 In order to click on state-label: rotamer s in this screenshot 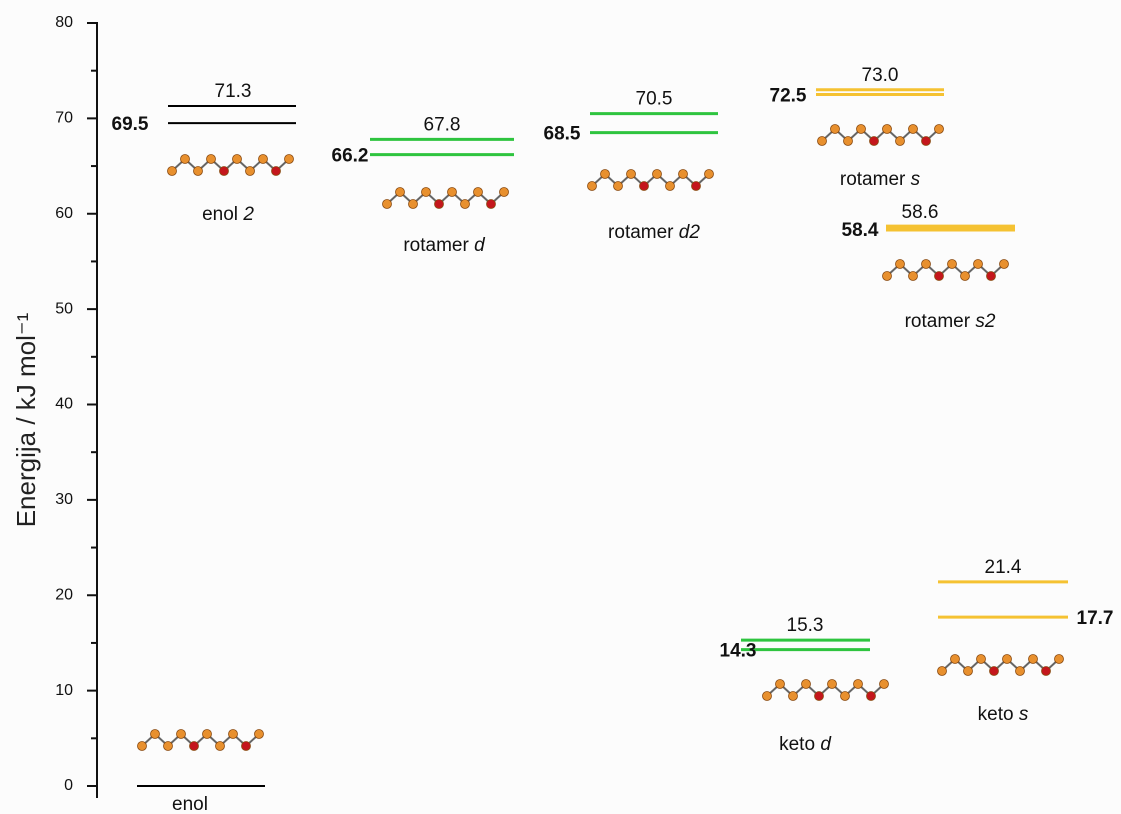, I will do `click(880, 179)`.